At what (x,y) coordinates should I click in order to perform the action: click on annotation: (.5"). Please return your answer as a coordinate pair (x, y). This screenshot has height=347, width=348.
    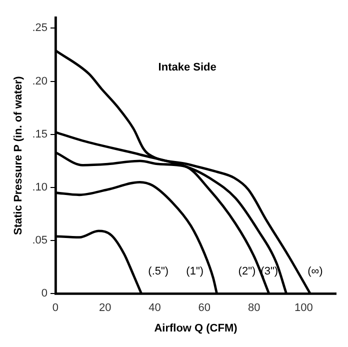
    Looking at the image, I should click on (158, 272).